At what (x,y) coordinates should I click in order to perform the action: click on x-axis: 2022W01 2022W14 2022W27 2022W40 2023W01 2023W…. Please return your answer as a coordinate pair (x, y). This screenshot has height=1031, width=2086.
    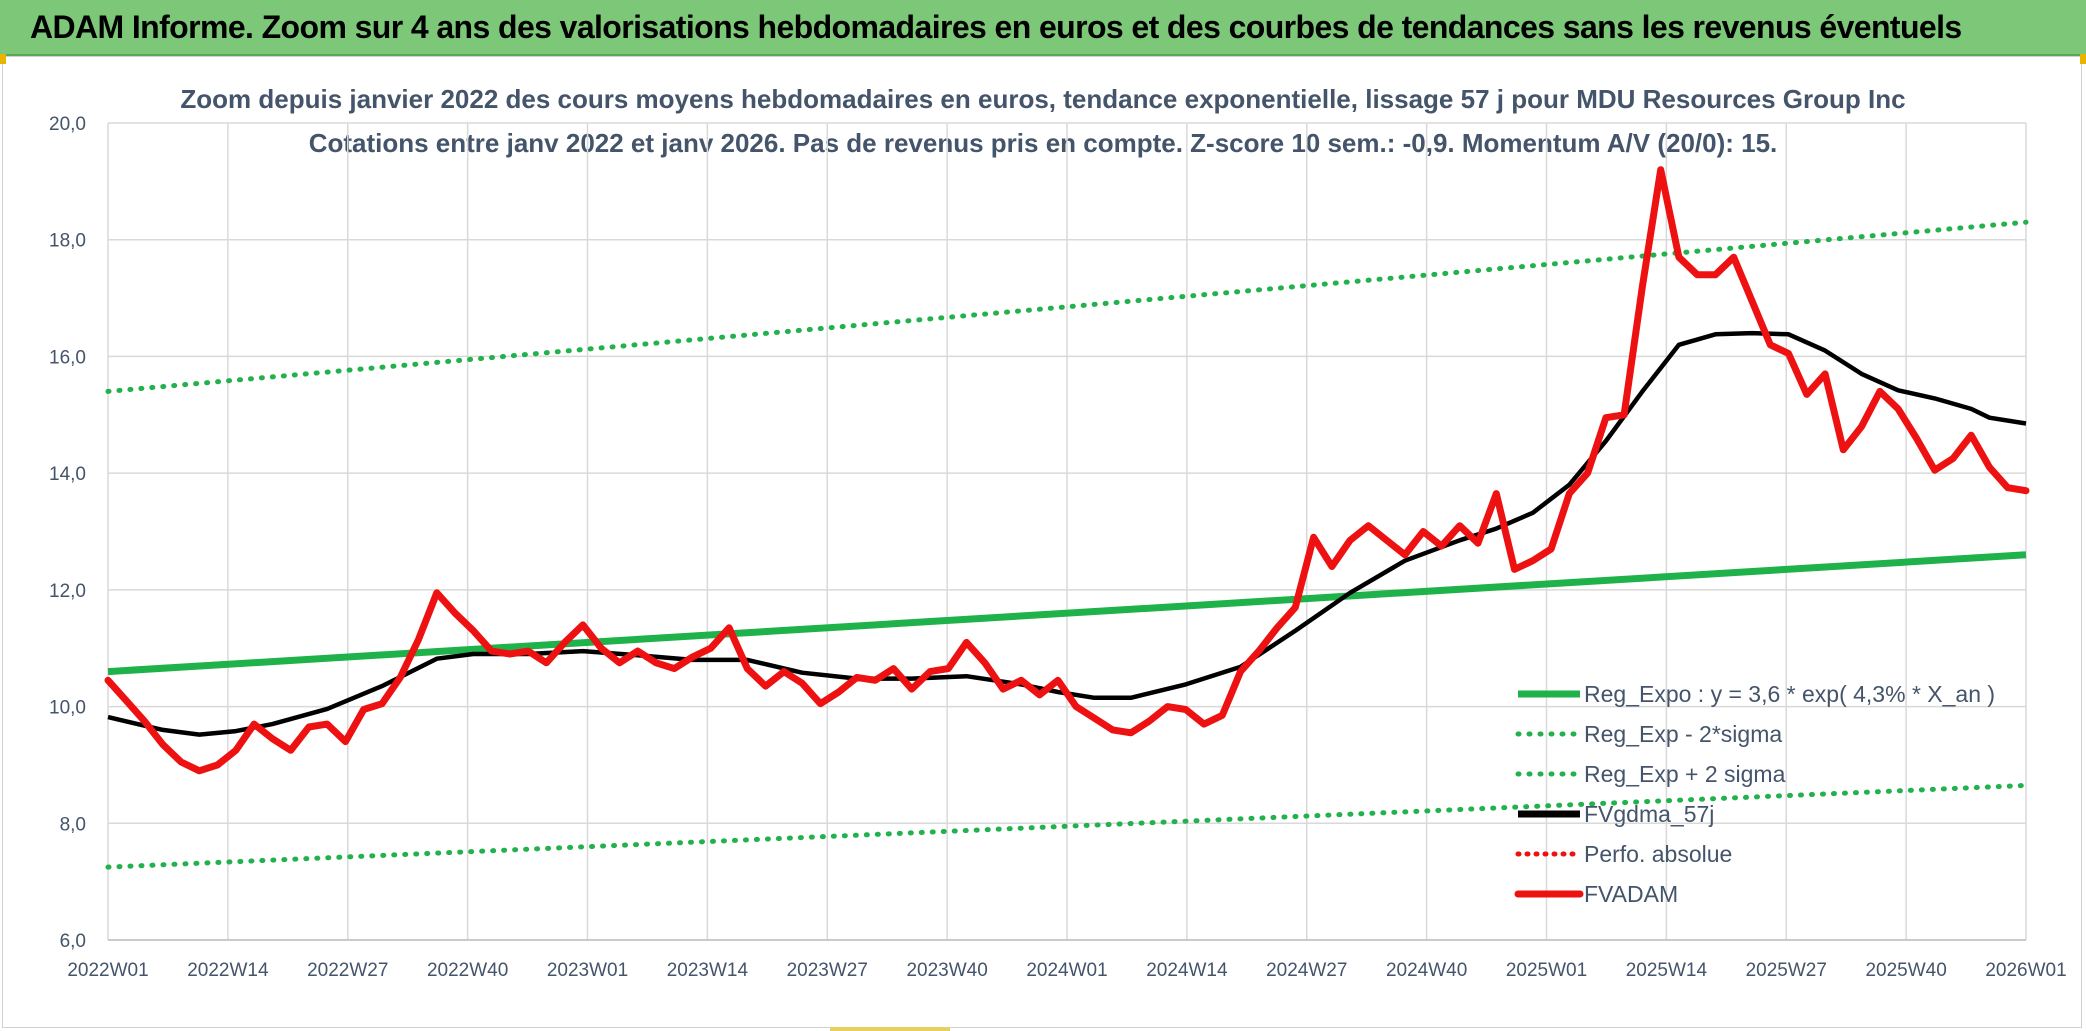
    Looking at the image, I should click on (1066, 970).